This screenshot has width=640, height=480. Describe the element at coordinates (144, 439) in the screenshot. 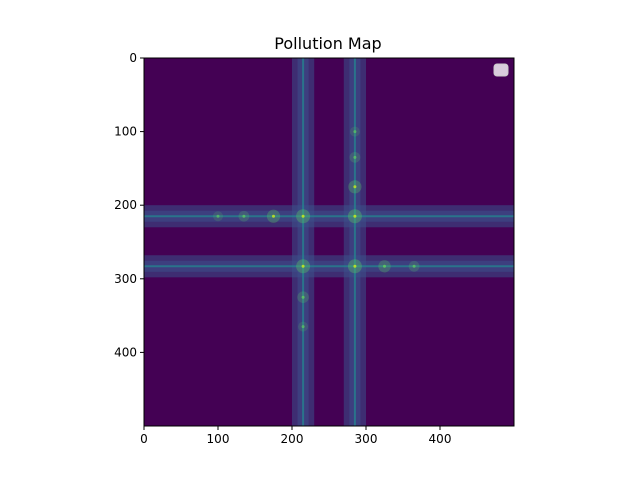

I see `x-tick-label: 0` at that location.